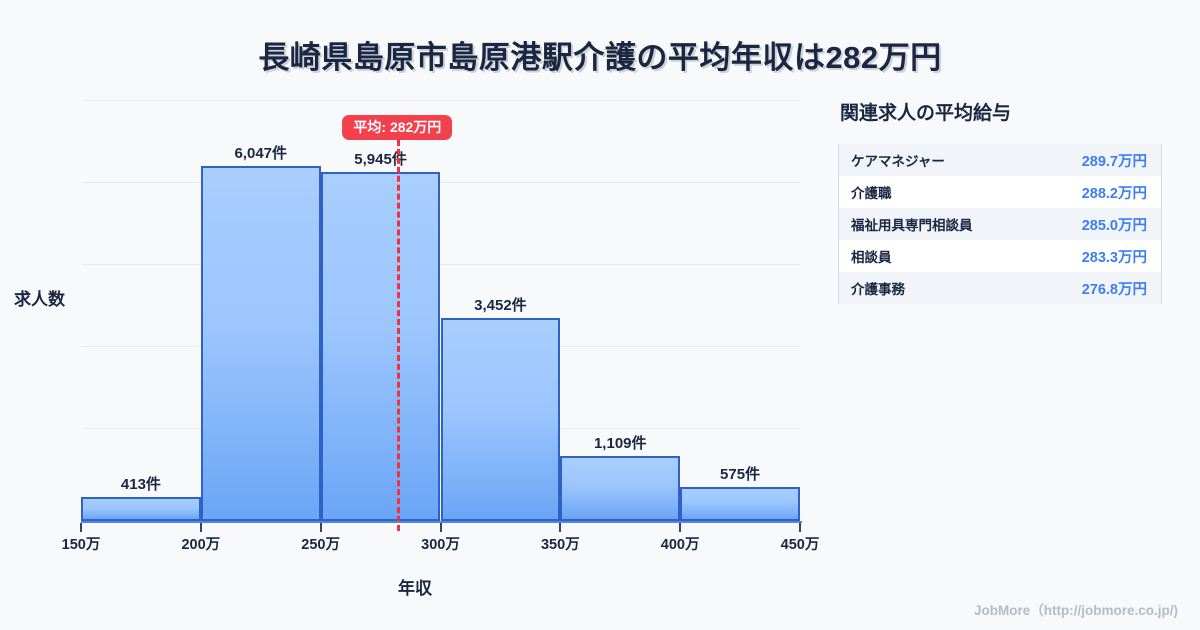 Image resolution: width=1200 pixels, height=630 pixels. Describe the element at coordinates (415, 588) in the screenshot. I see `x-axis-title: 年収` at that location.